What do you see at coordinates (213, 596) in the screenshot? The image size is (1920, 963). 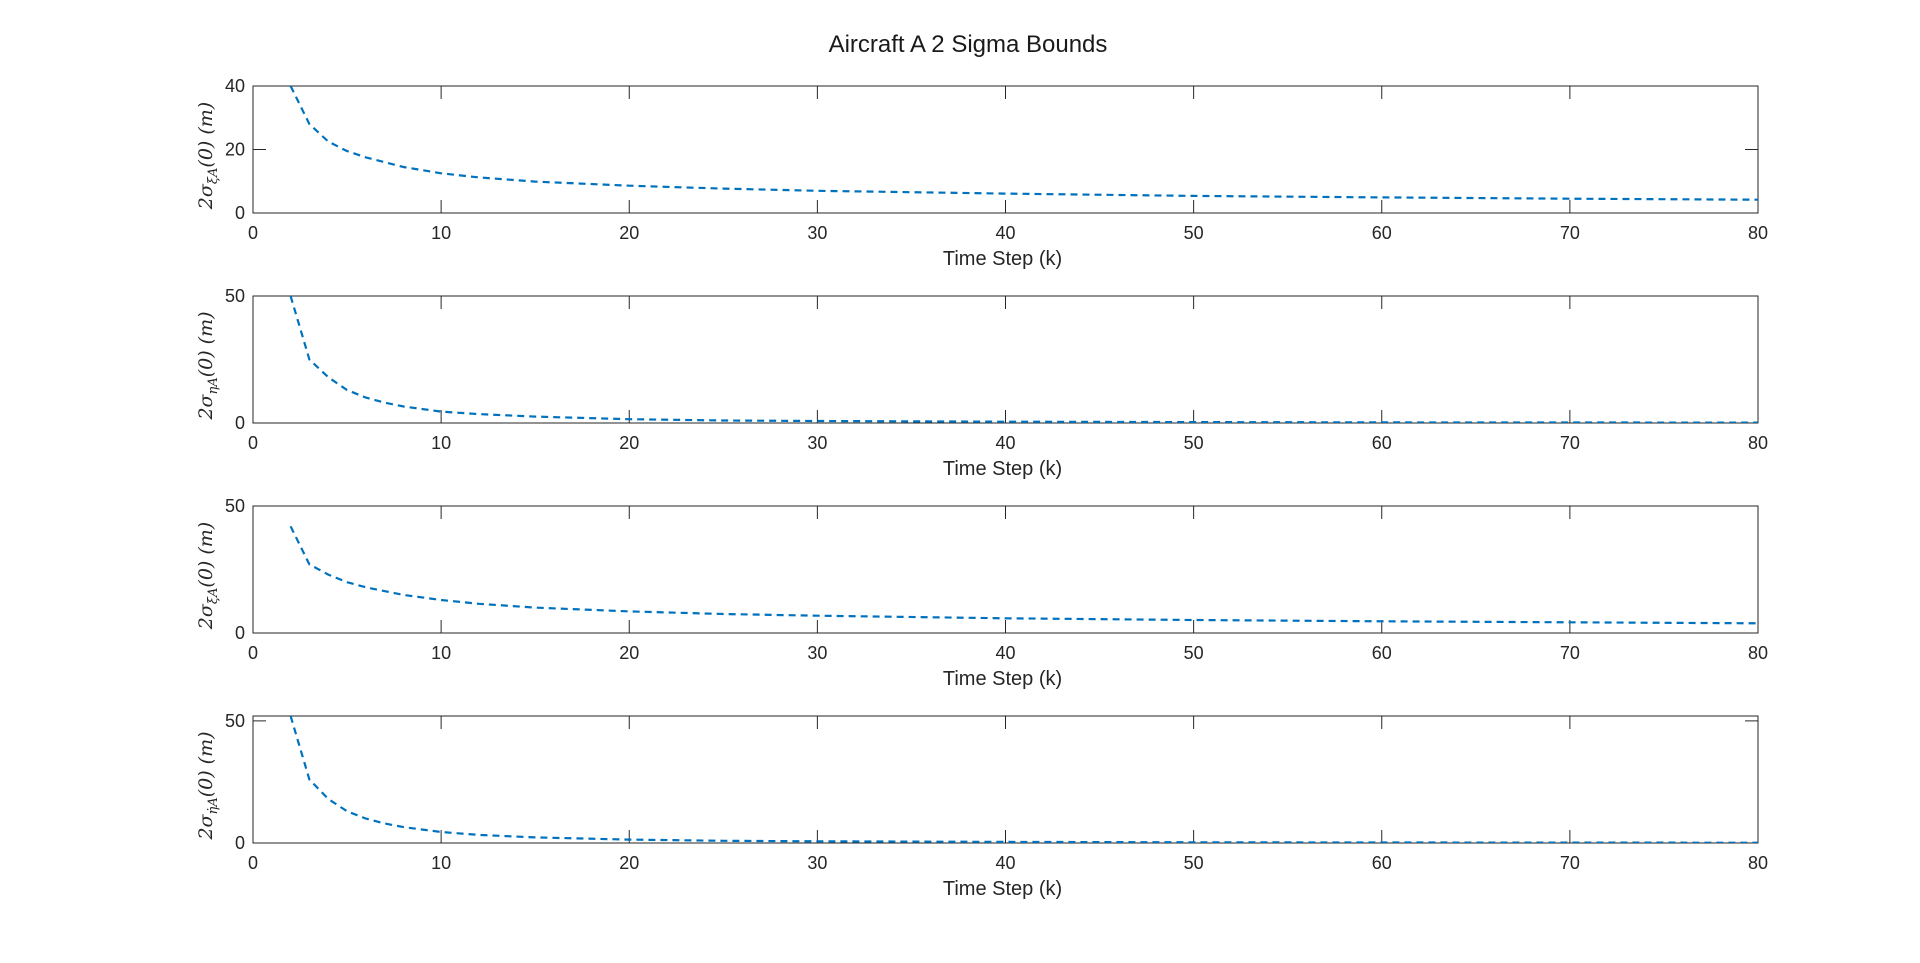 I see `y-label-subscript: ξ̇A` at bounding box center [213, 596].